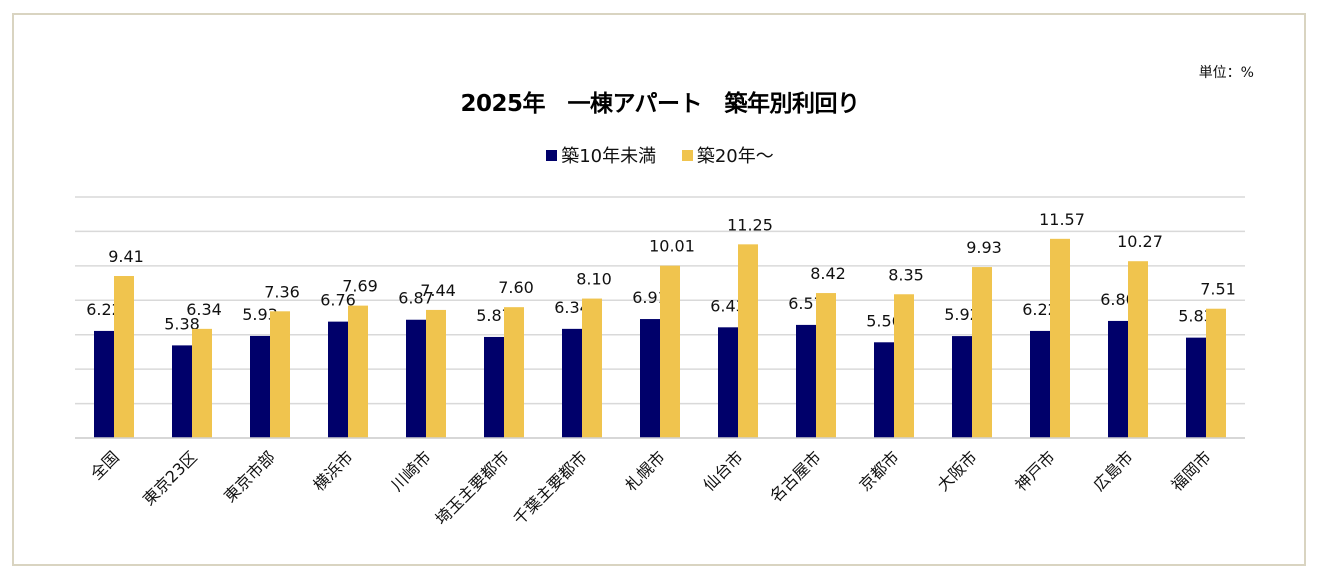 The height and width of the screenshot is (584, 1320). What do you see at coordinates (672, 246) in the screenshot?
I see `data-label: 10.01` at bounding box center [672, 246].